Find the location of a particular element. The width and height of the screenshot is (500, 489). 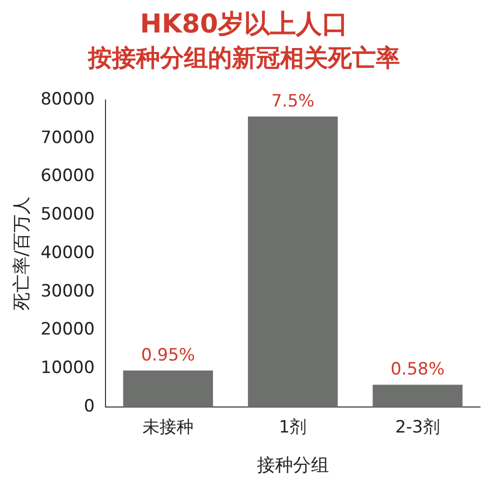

y-tick-label: 50000 is located at coordinates (67, 214).